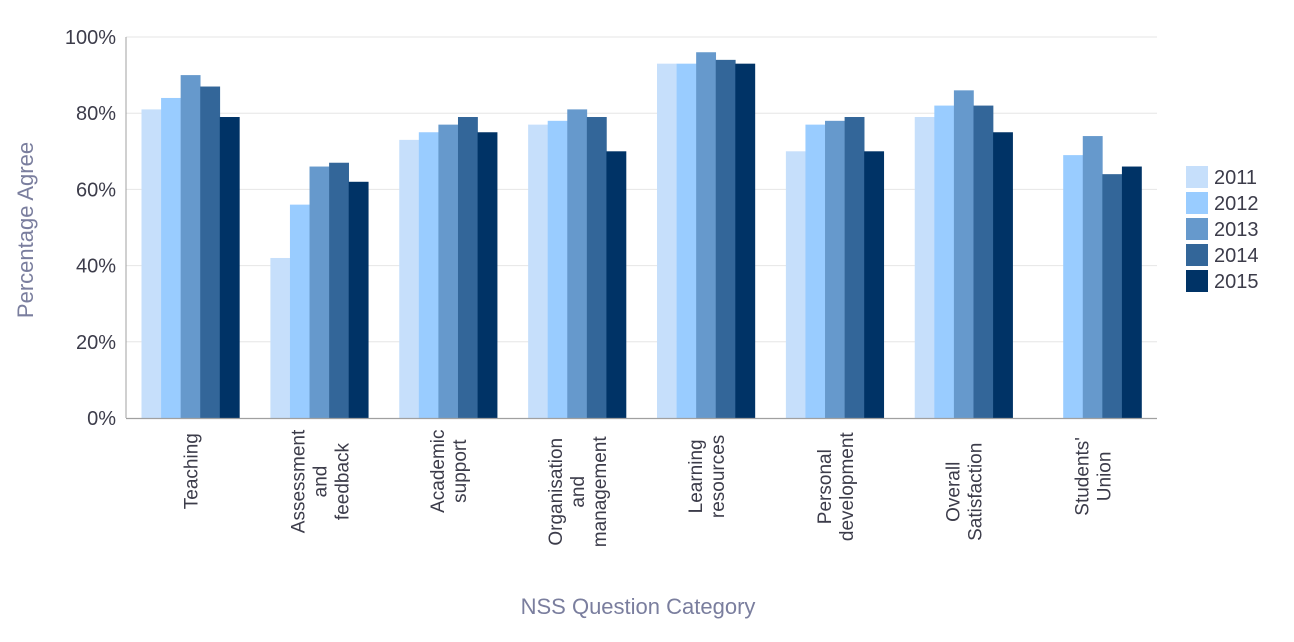 The height and width of the screenshot is (642, 1294). What do you see at coordinates (1105, 477) in the screenshot?
I see `category-label-line: Union` at bounding box center [1105, 477].